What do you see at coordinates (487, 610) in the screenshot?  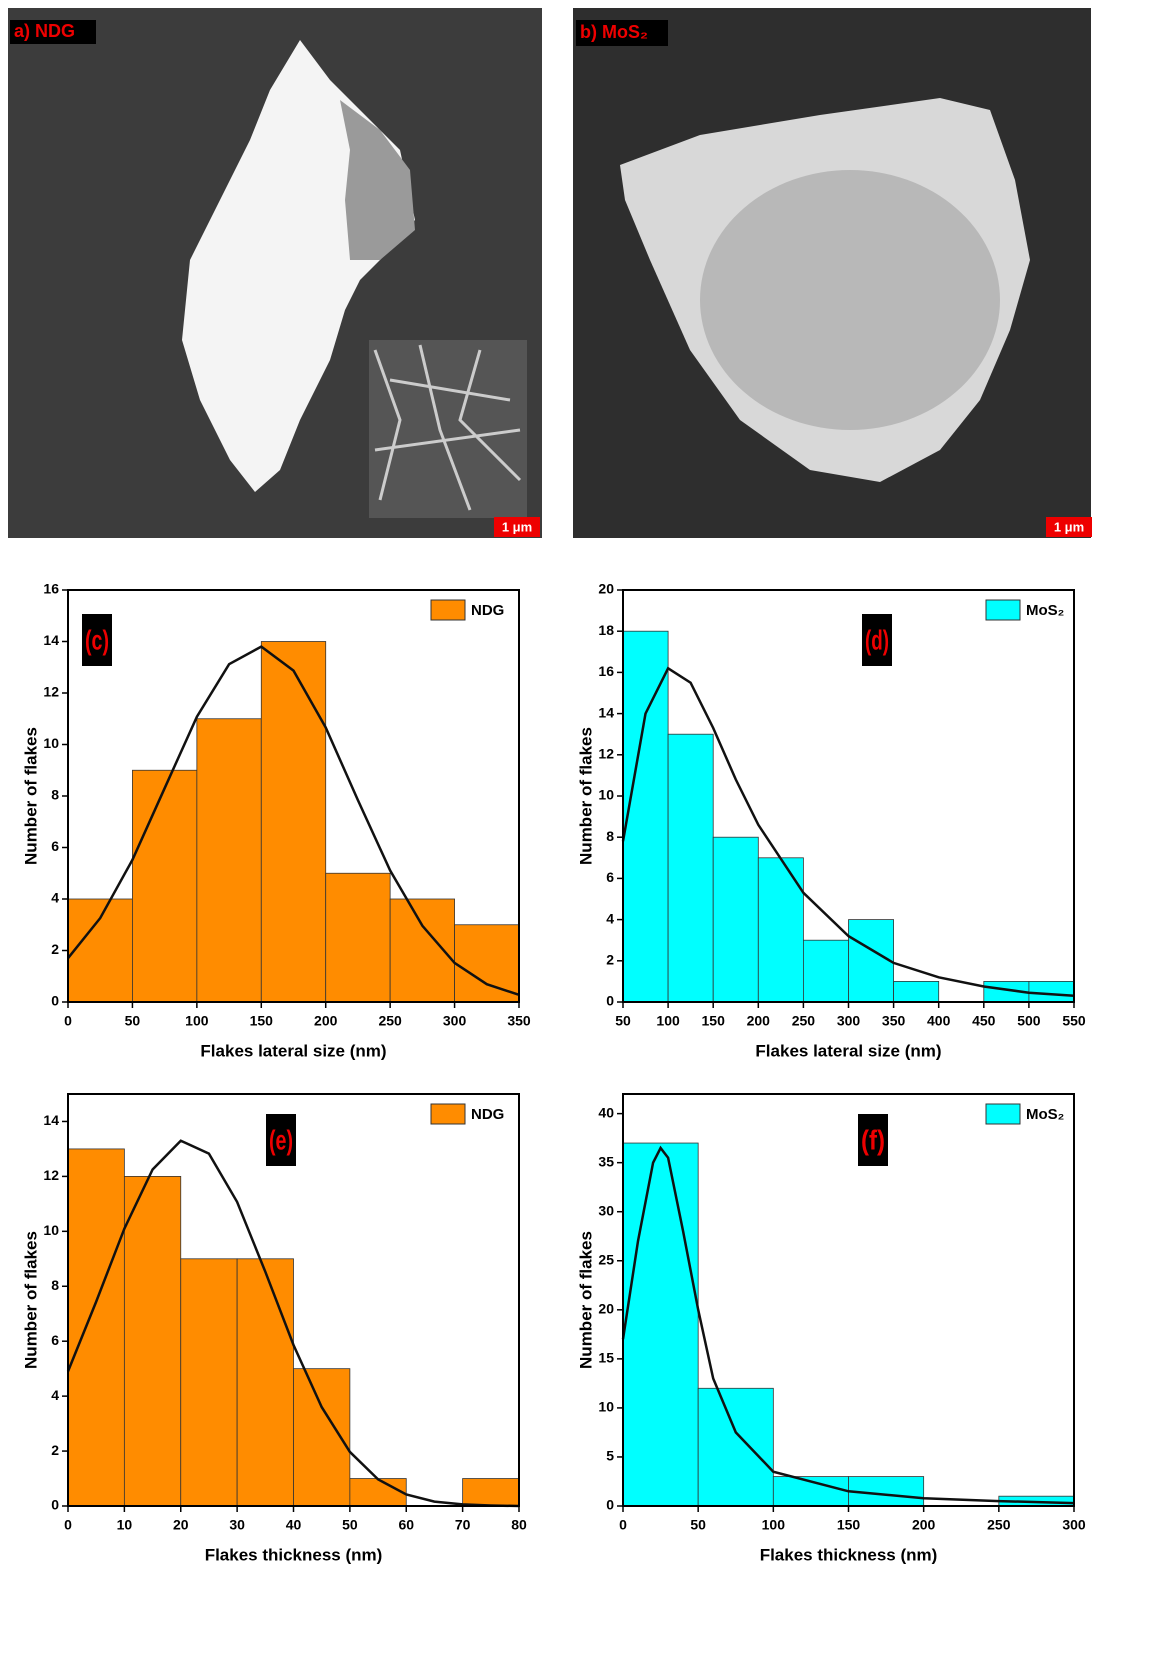 I see `legend-label: NDG` at bounding box center [487, 610].